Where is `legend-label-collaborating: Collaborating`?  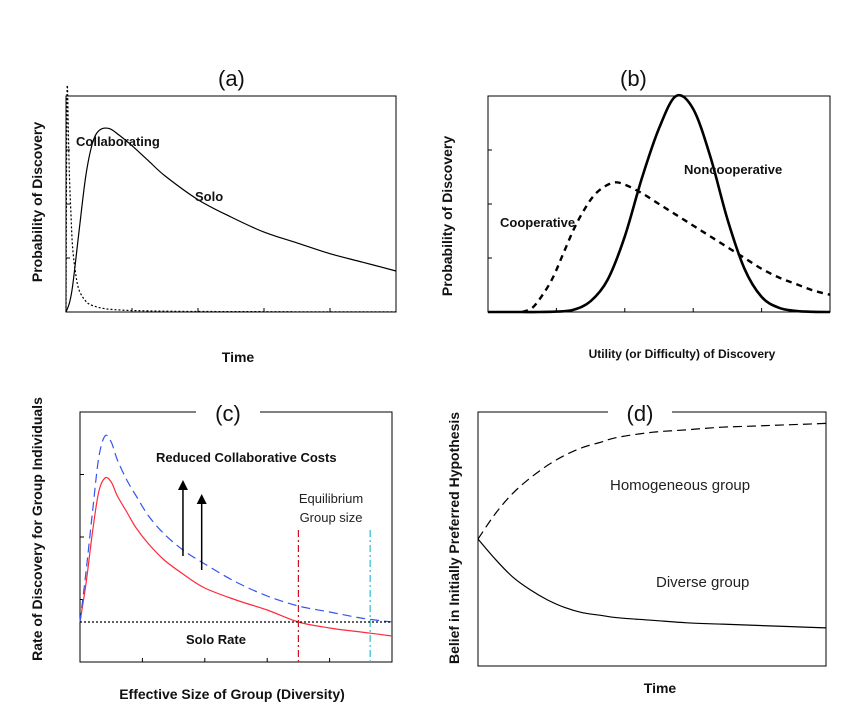
legend-label-collaborating: Collaborating is located at coordinates (118, 141).